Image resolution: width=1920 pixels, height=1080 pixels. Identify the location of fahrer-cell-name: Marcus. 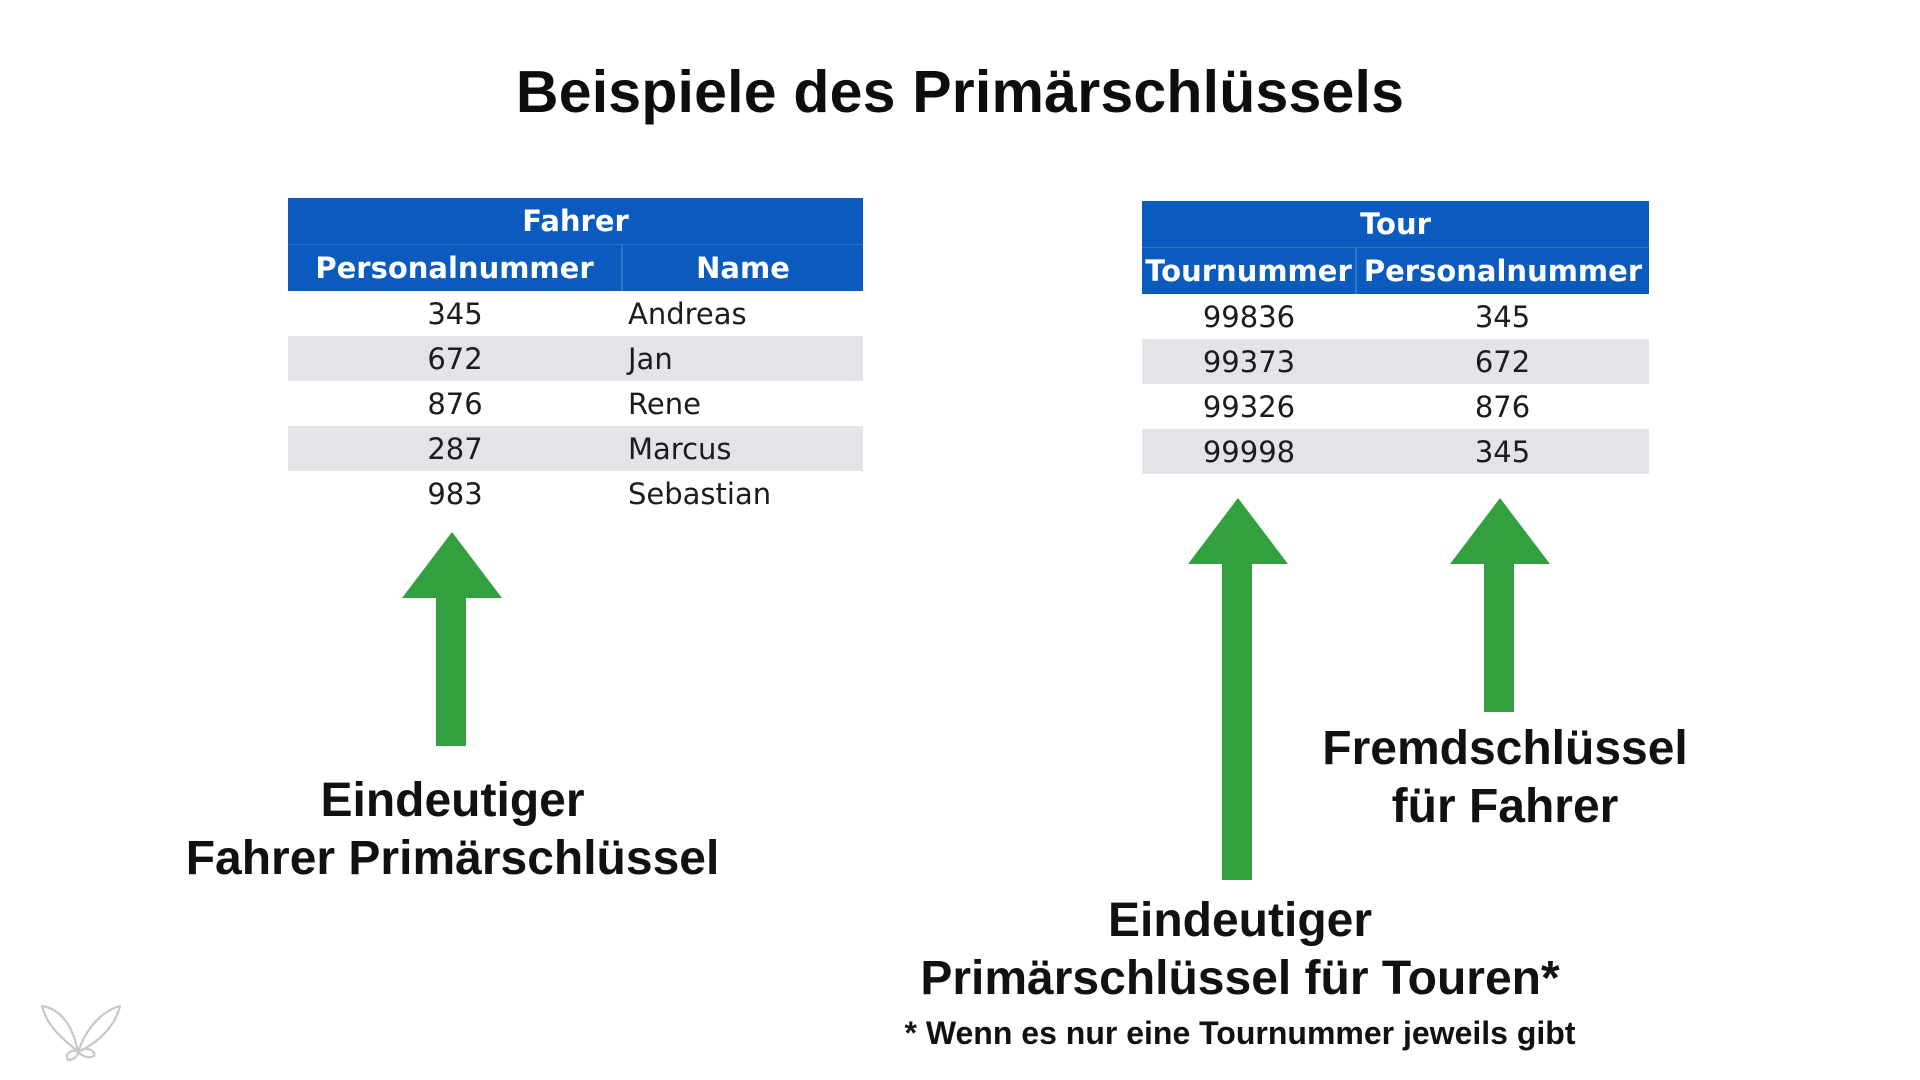
(743, 448).